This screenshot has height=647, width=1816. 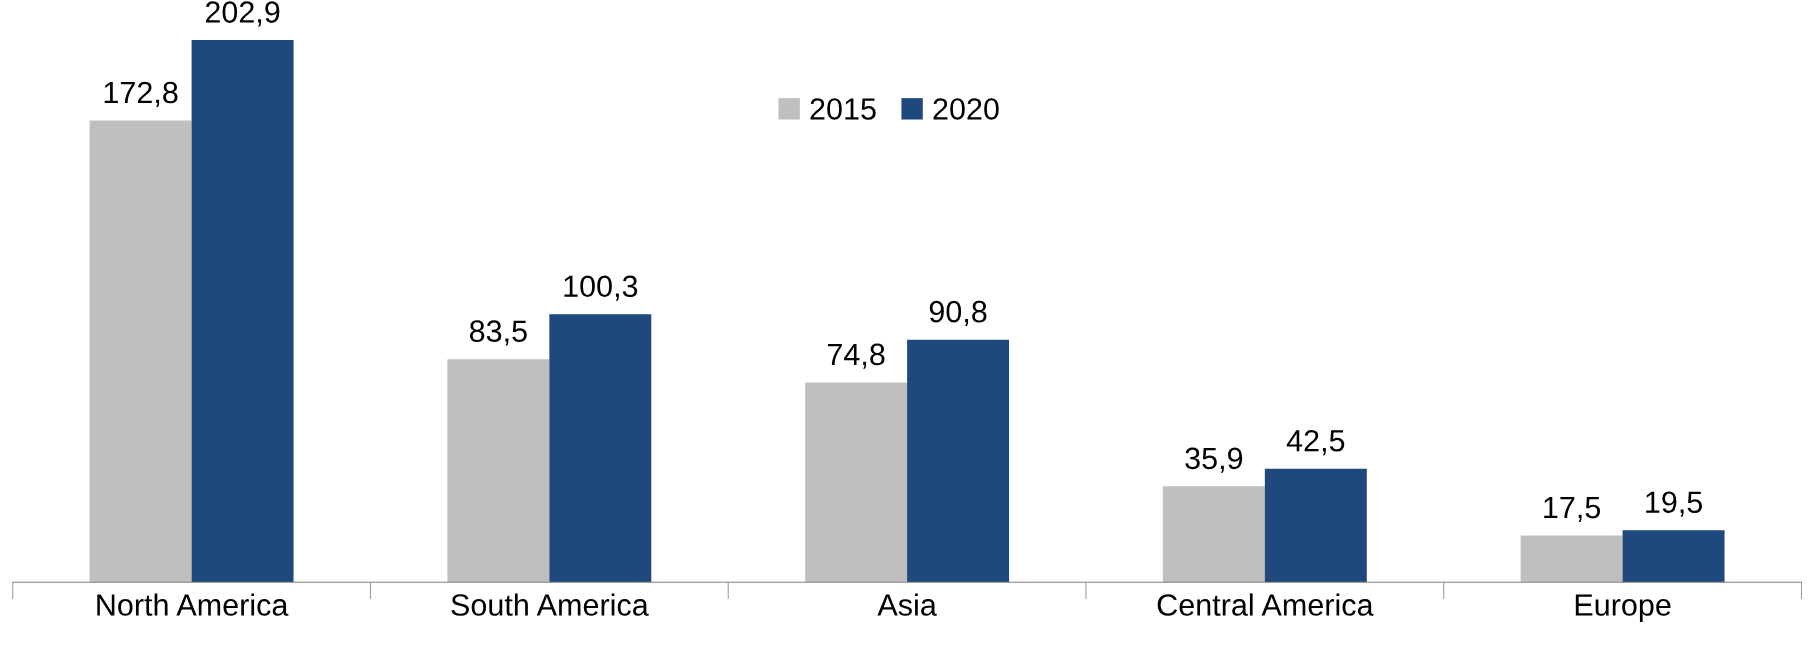 I want to click on legend-label: 2020, so click(x=966, y=109).